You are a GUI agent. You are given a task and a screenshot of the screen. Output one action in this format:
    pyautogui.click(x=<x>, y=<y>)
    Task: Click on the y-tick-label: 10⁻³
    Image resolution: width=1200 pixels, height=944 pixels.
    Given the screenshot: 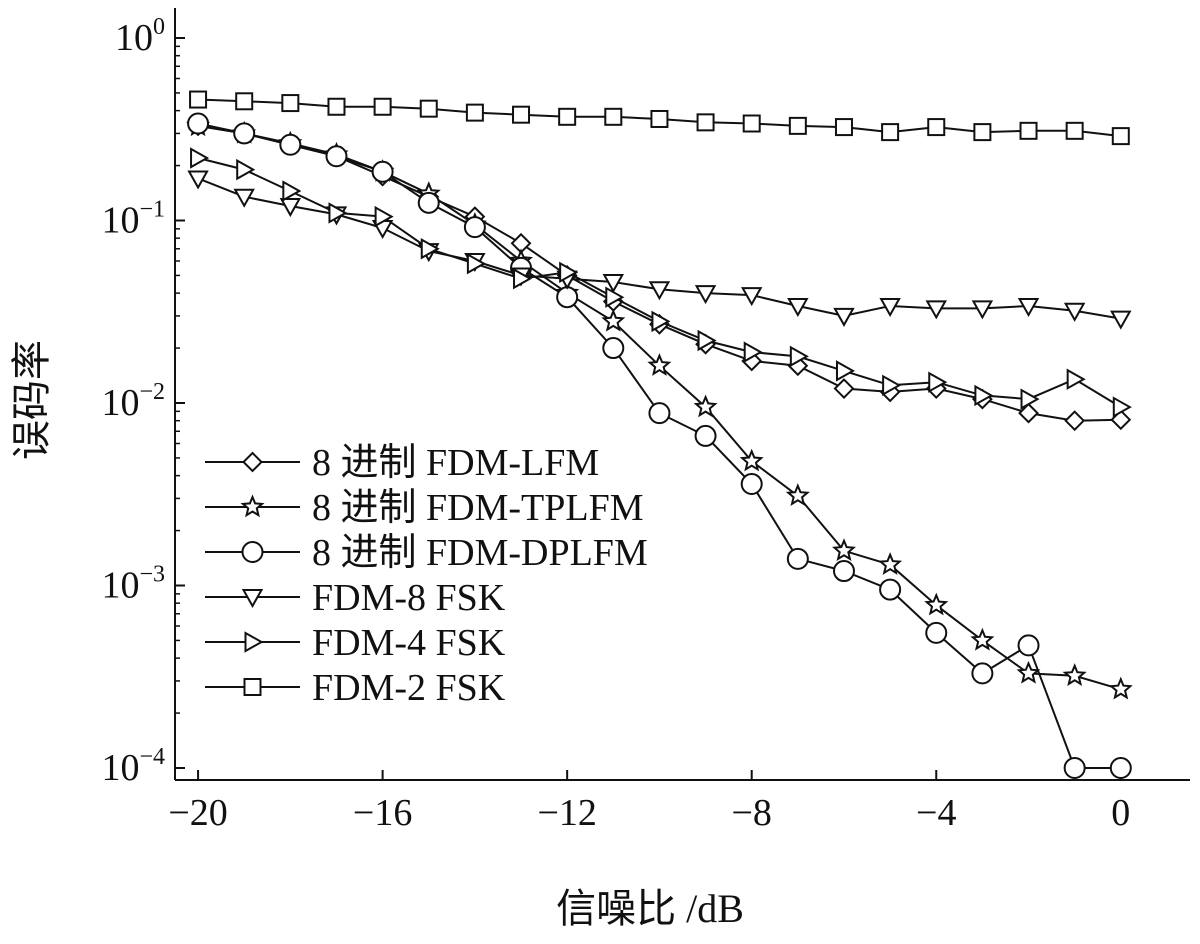 What is the action you would take?
    pyautogui.click(x=133, y=584)
    